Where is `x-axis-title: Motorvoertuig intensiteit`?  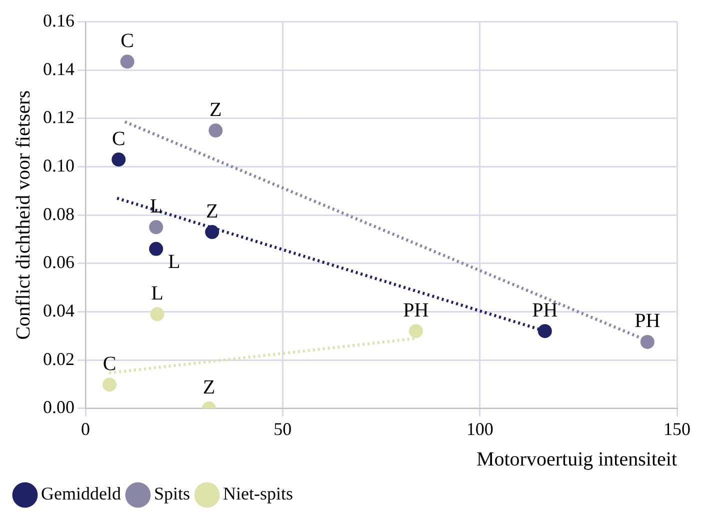
x-axis-title: Motorvoertuig intensiteit is located at coordinates (577, 459).